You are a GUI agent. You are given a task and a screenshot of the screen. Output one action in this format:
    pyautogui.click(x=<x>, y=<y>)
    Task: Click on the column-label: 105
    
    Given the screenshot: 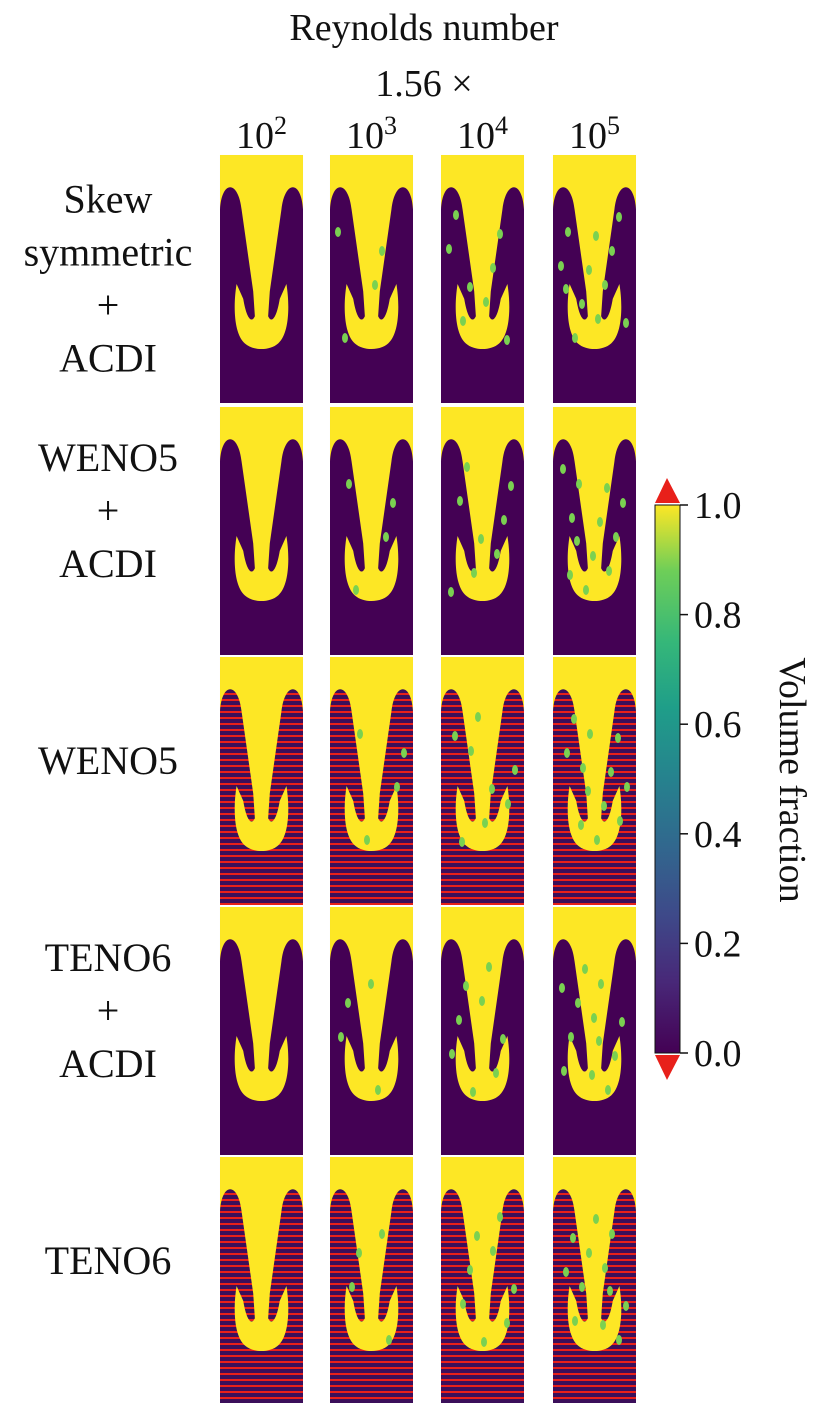 What is the action you would take?
    pyautogui.click(x=594, y=134)
    